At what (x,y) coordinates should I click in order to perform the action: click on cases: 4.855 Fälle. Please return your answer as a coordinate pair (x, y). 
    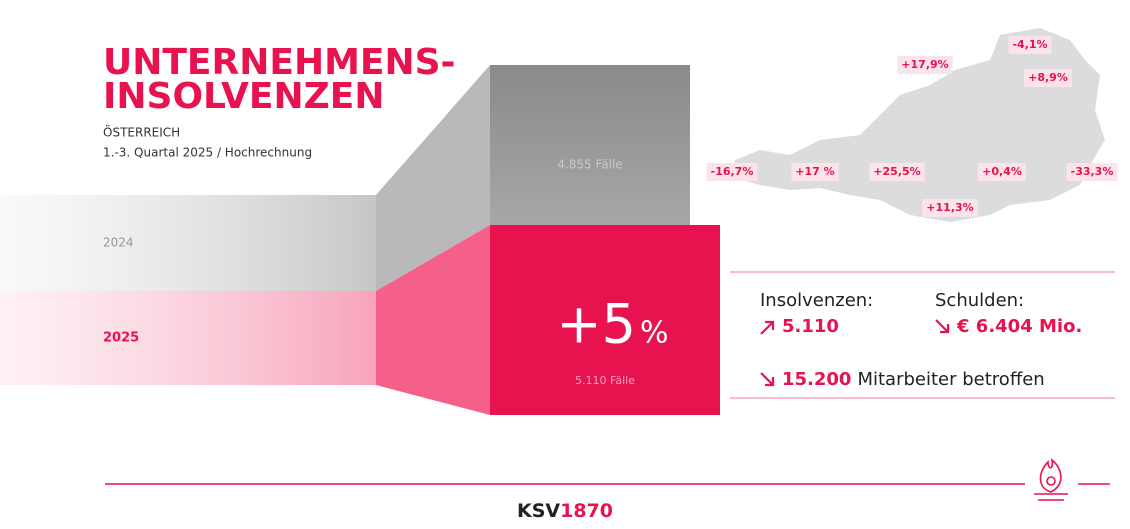
    Looking at the image, I should click on (589, 165).